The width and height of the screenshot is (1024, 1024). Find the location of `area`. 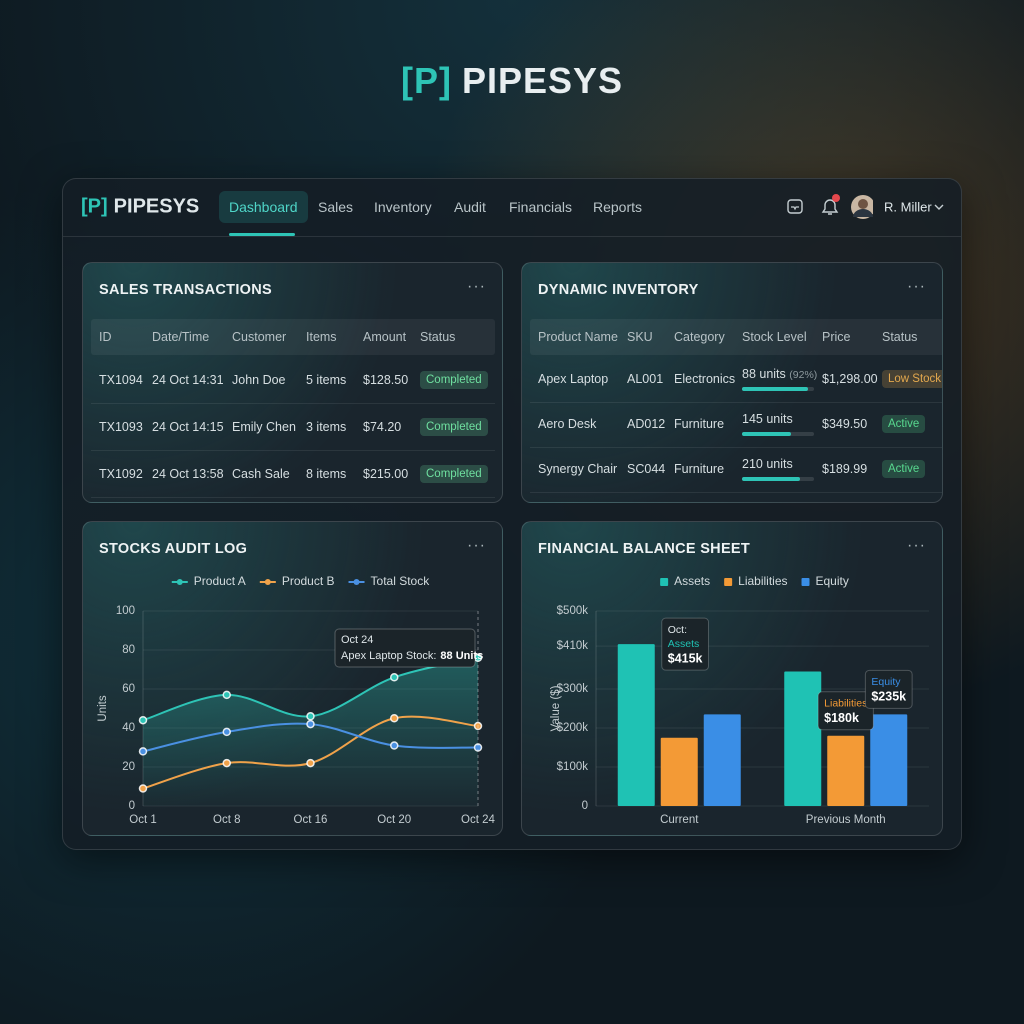

area is located at coordinates (310, 731).